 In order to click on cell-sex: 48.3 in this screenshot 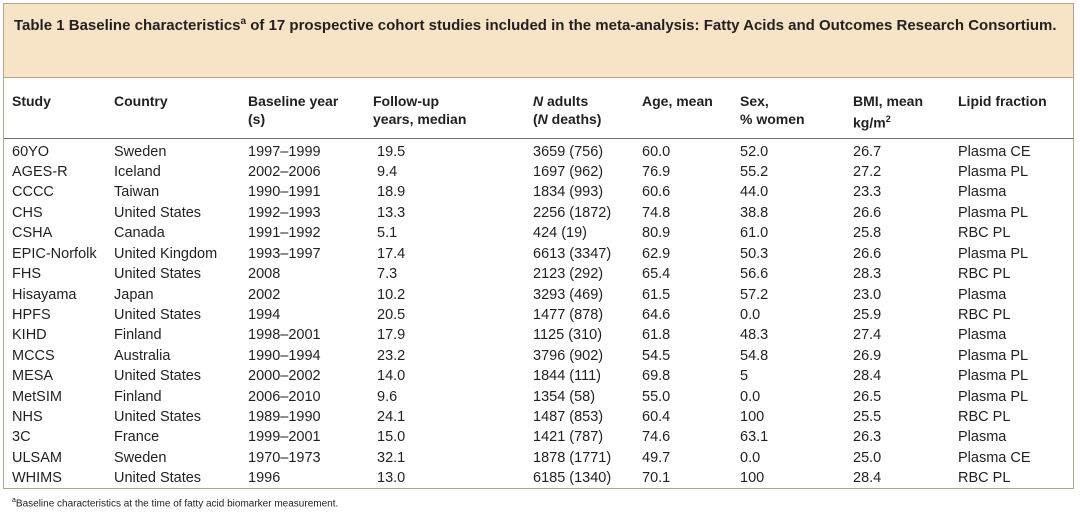, I will do `click(754, 335)`.